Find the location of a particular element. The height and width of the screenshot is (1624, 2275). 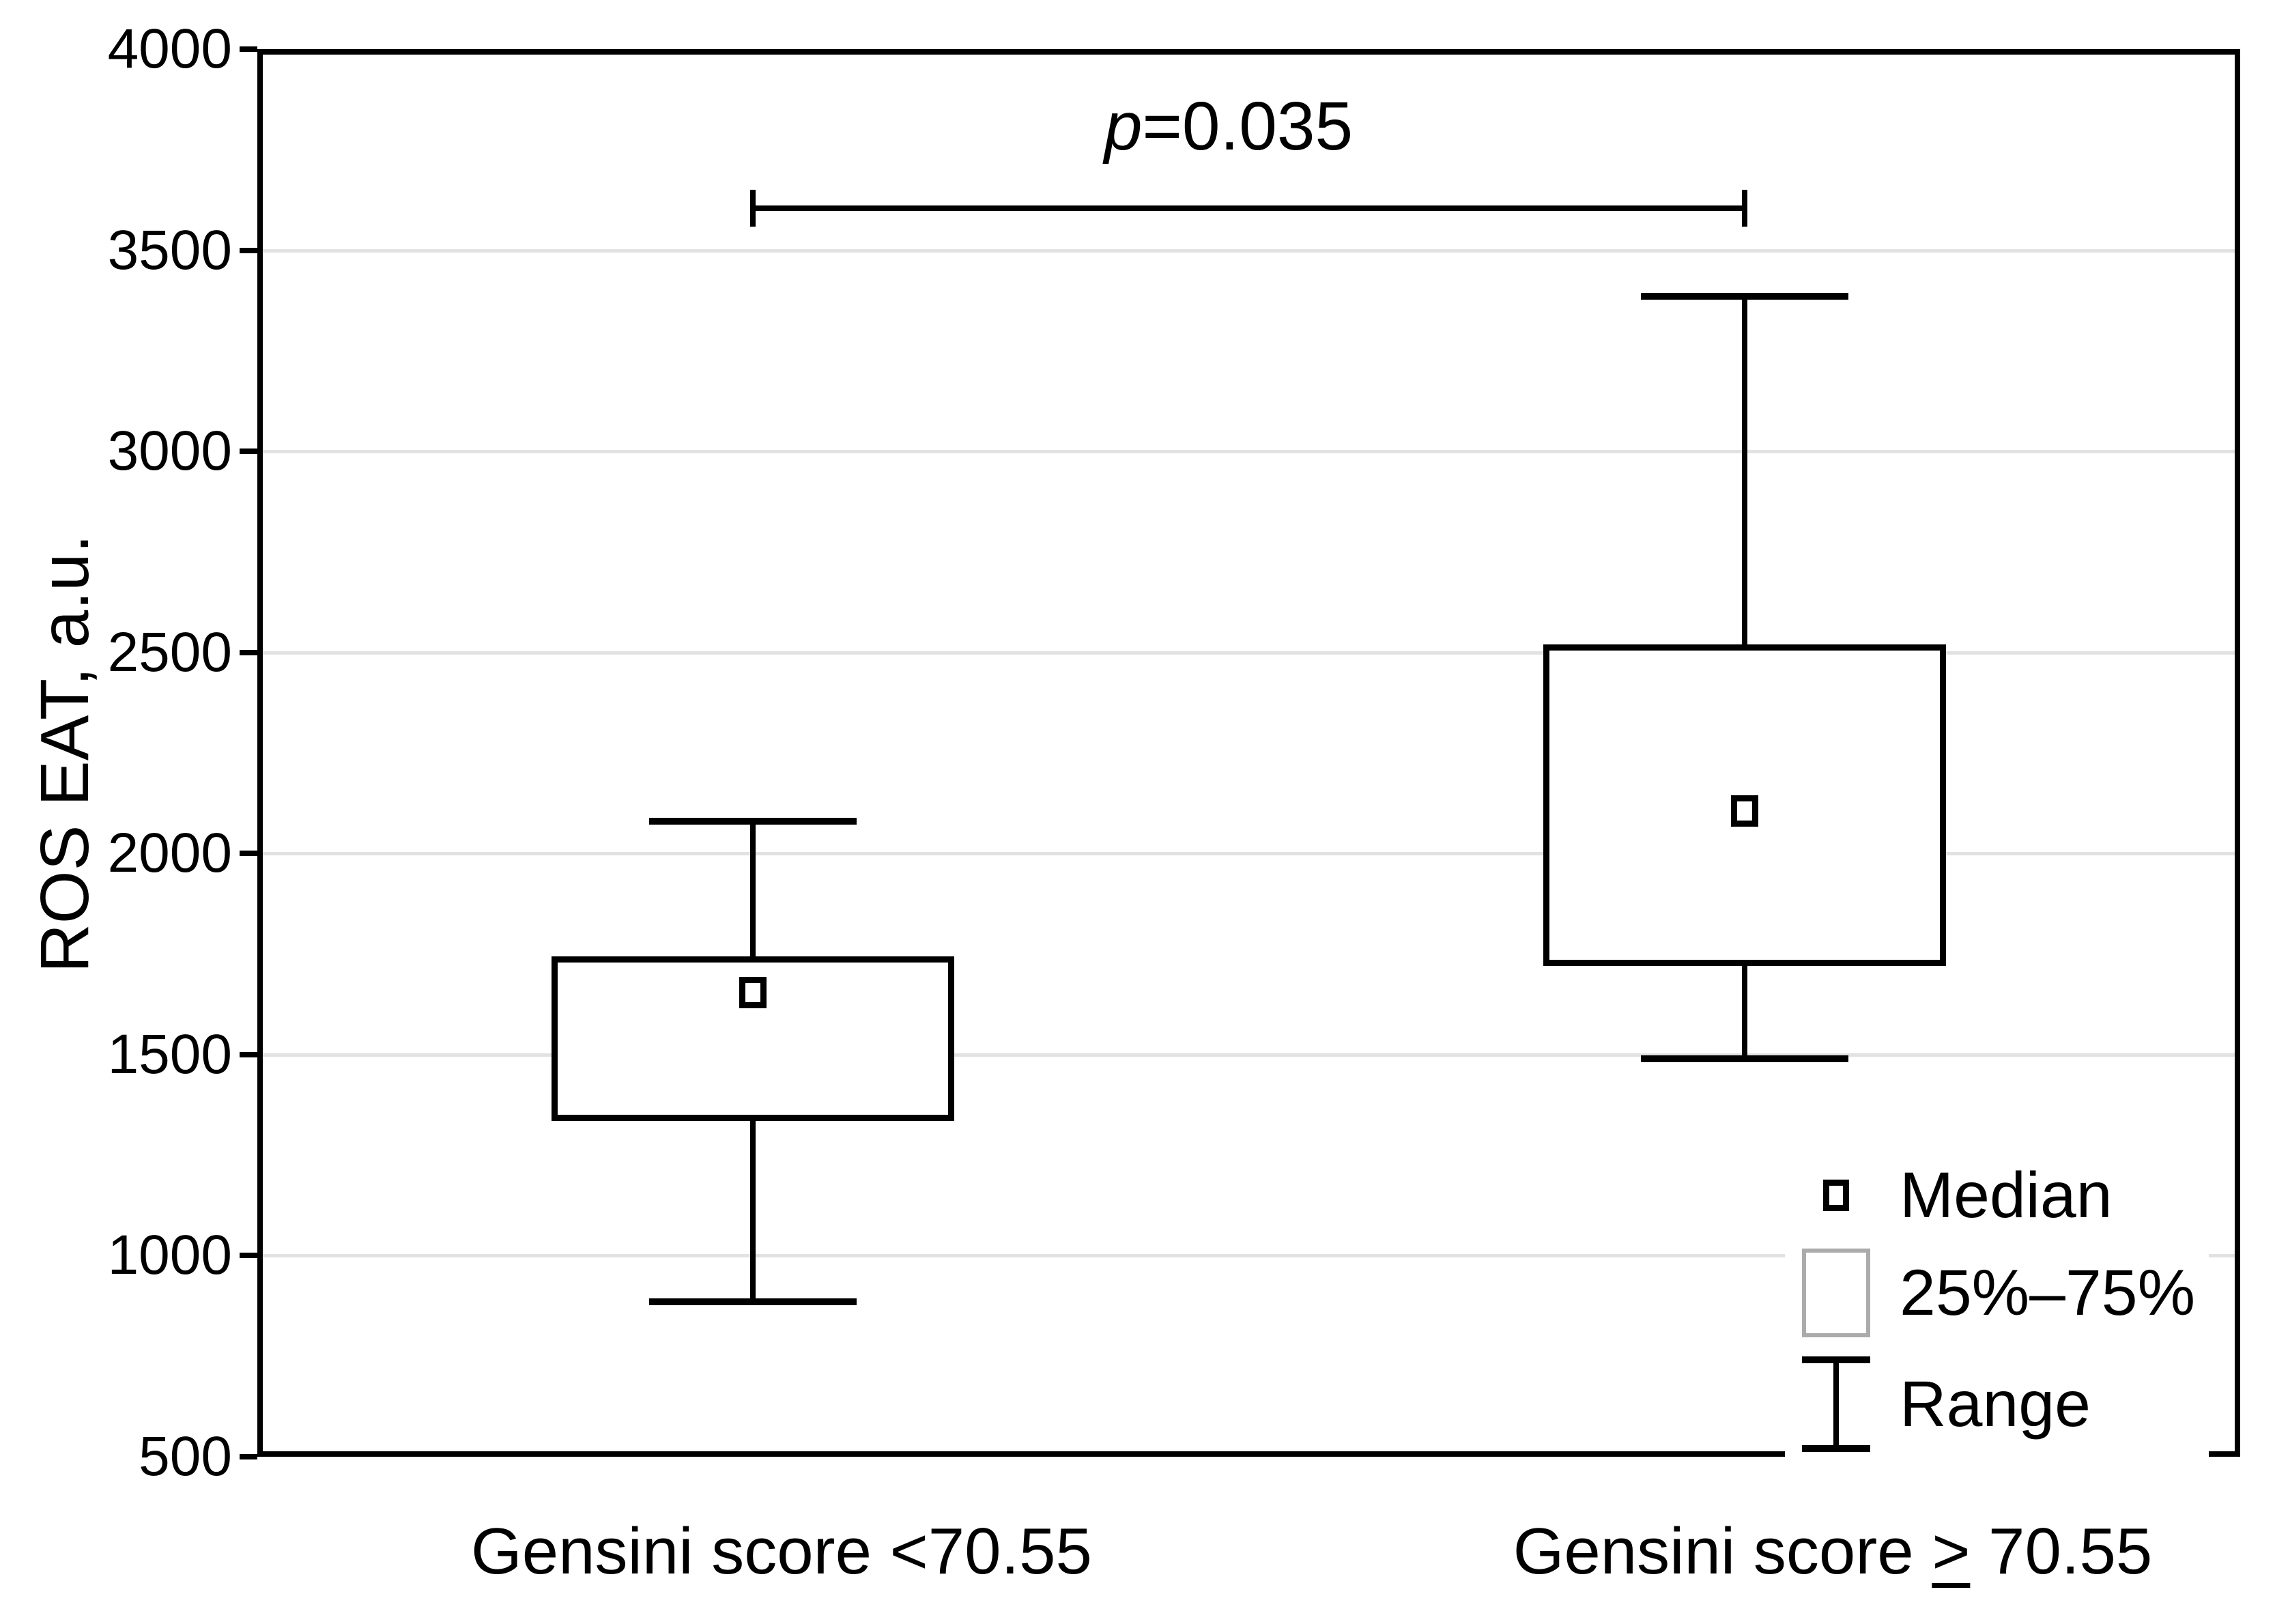

series-0-median-marker is located at coordinates (753, 992).